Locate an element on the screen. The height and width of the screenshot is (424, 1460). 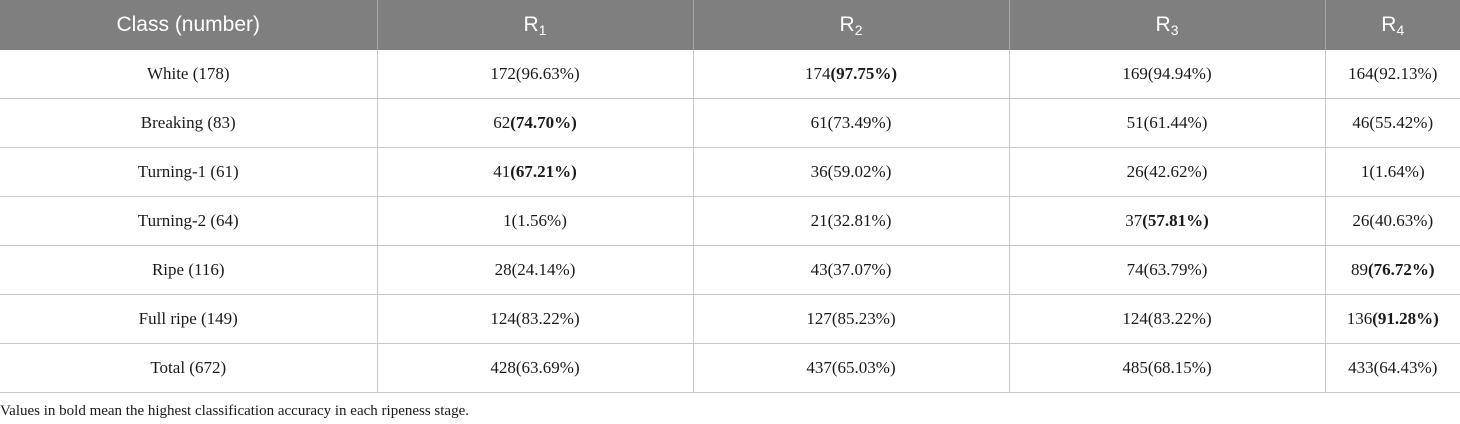
result-cell-r4: 1(1.64%) is located at coordinates (1392, 172).